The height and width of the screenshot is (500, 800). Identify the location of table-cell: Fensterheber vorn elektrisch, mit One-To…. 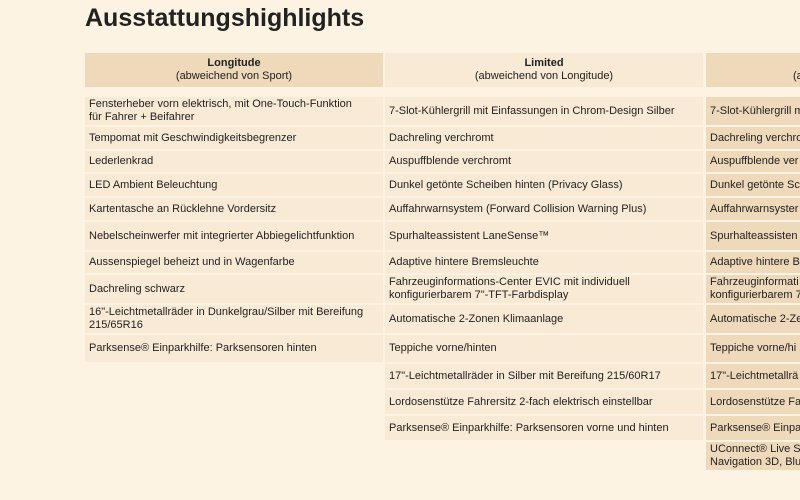
(234, 111).